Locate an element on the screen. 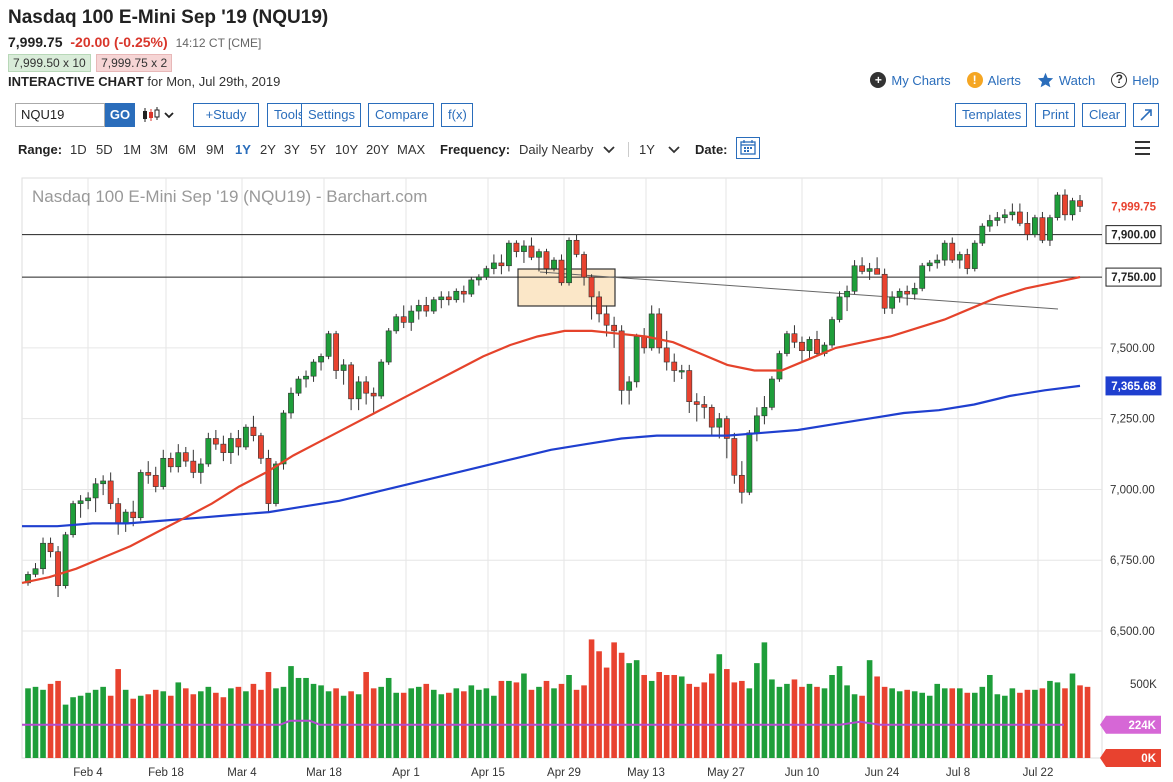  star-icon is located at coordinates (1045, 80).